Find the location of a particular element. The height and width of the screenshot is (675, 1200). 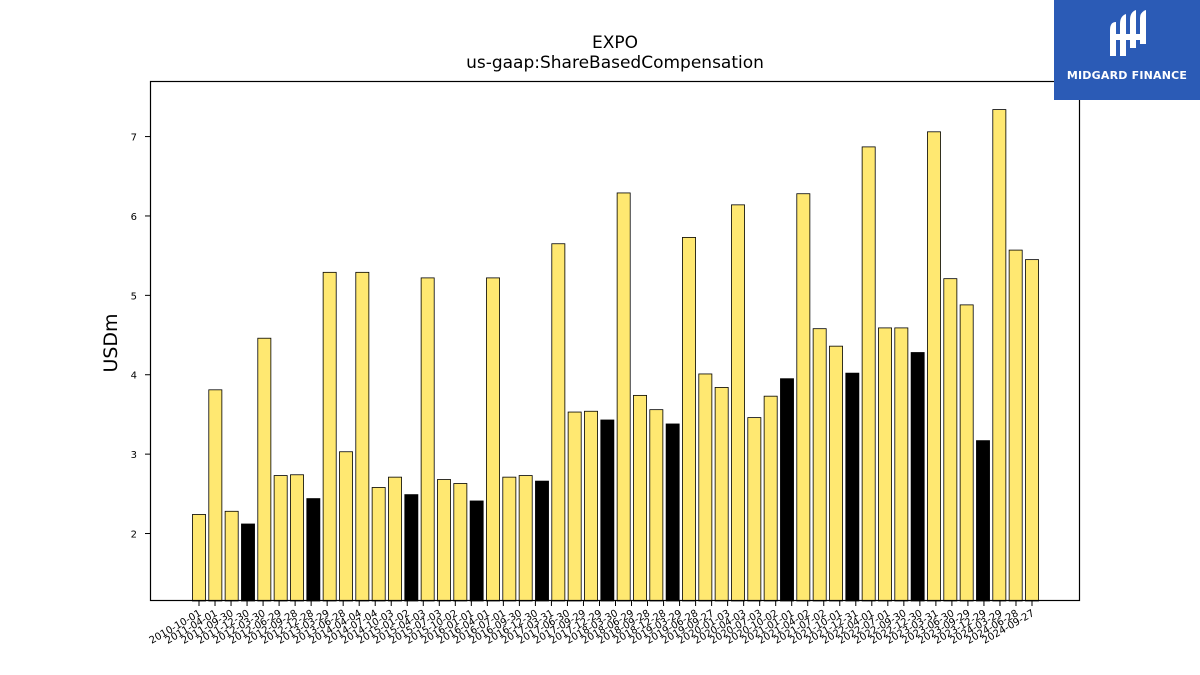

y-tick-label: 4 is located at coordinates (134, 376).